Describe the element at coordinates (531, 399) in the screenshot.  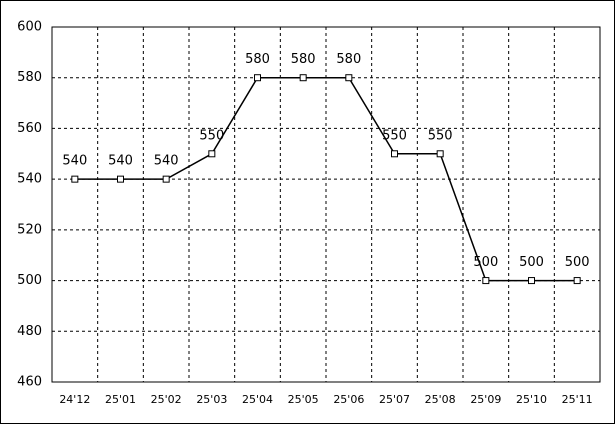
I see `x-tick-label: 25'10` at that location.